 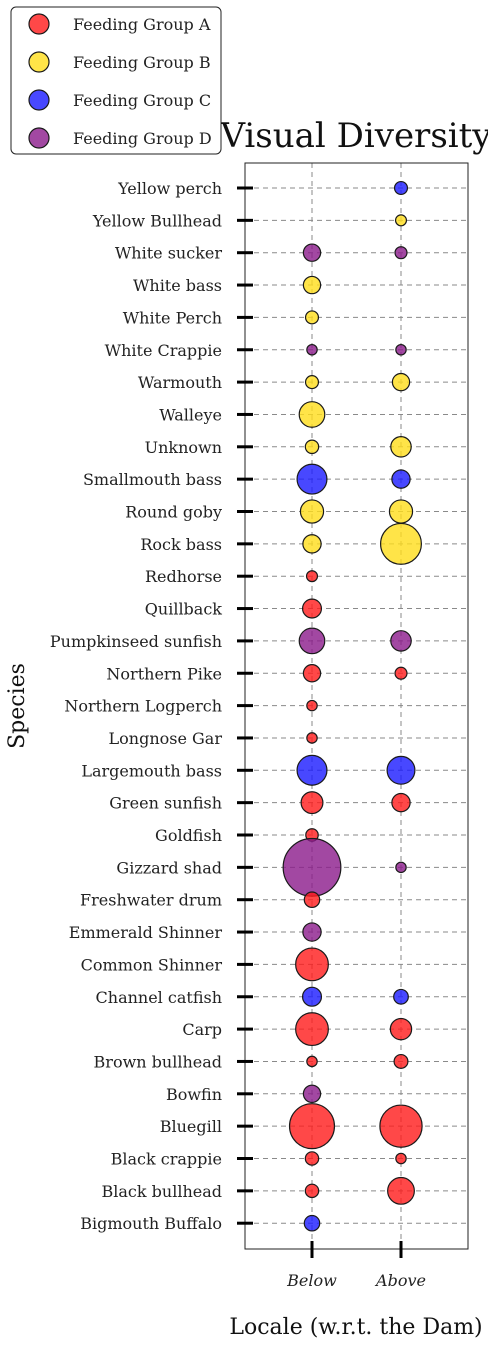 I want to click on y-tick-label: Black crappie, so click(x=166, y=1159).